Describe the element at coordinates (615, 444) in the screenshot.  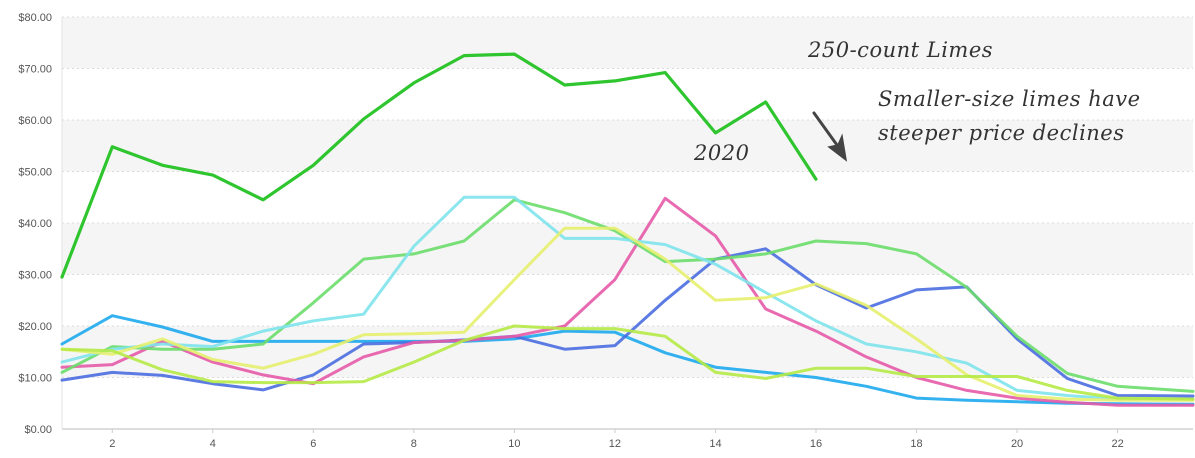
I see `x-tick-label: 12` at that location.